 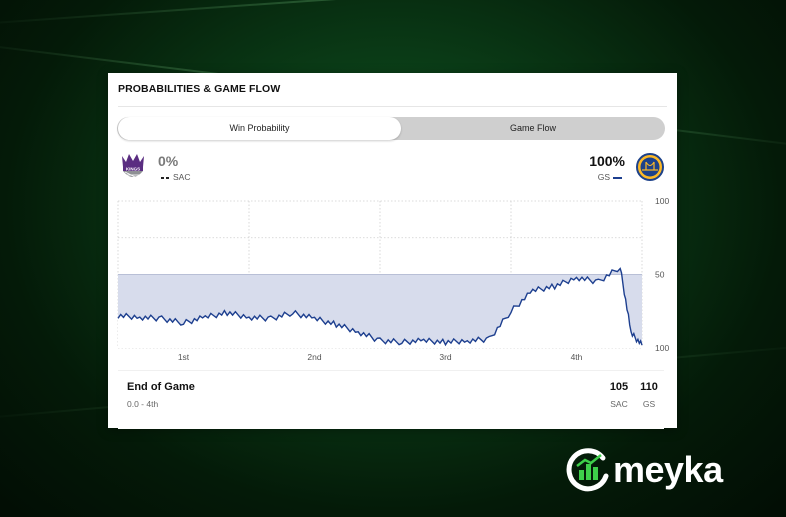 What do you see at coordinates (668, 469) in the screenshot?
I see `brand-name: meyka` at bounding box center [668, 469].